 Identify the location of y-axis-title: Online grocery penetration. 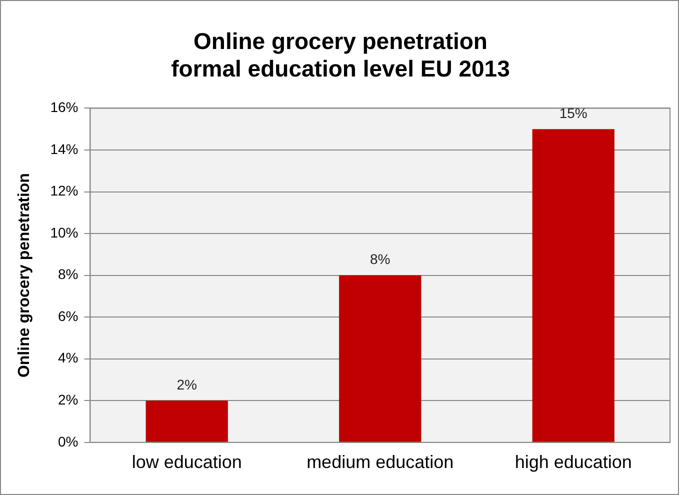
(25, 275).